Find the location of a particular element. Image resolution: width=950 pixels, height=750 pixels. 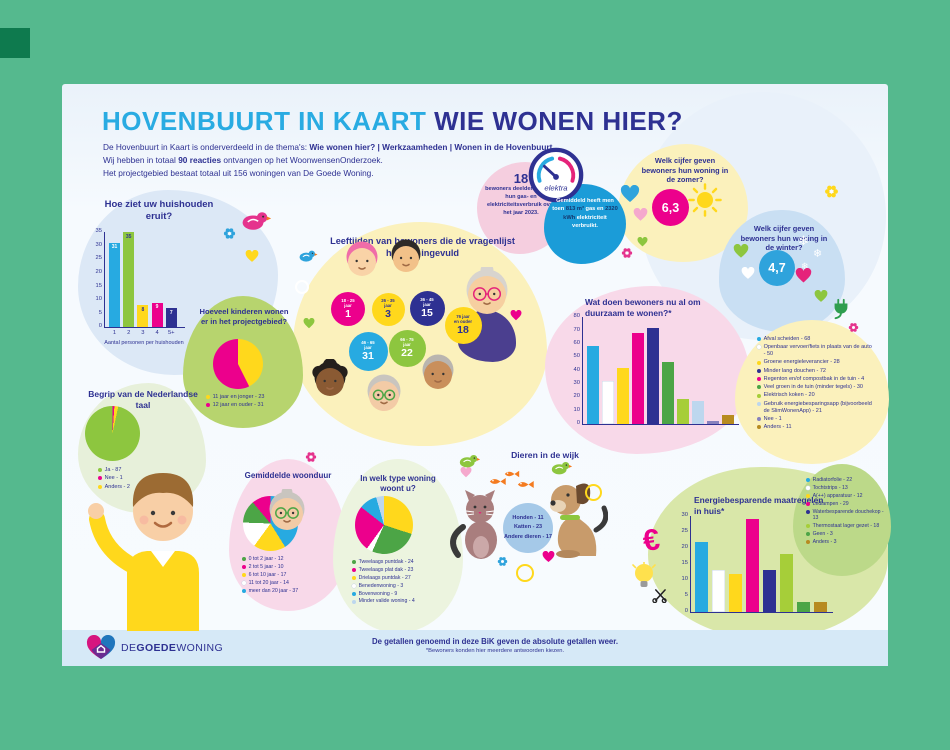

y-tick-label: 70 is located at coordinates (576, 329).